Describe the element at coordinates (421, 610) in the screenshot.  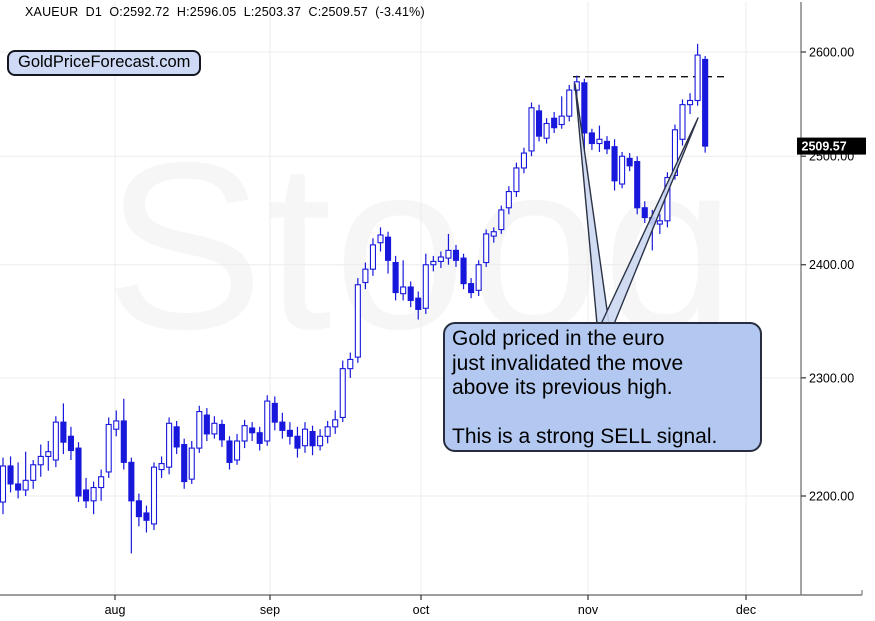
I see `month-tick-label: oct` at that location.